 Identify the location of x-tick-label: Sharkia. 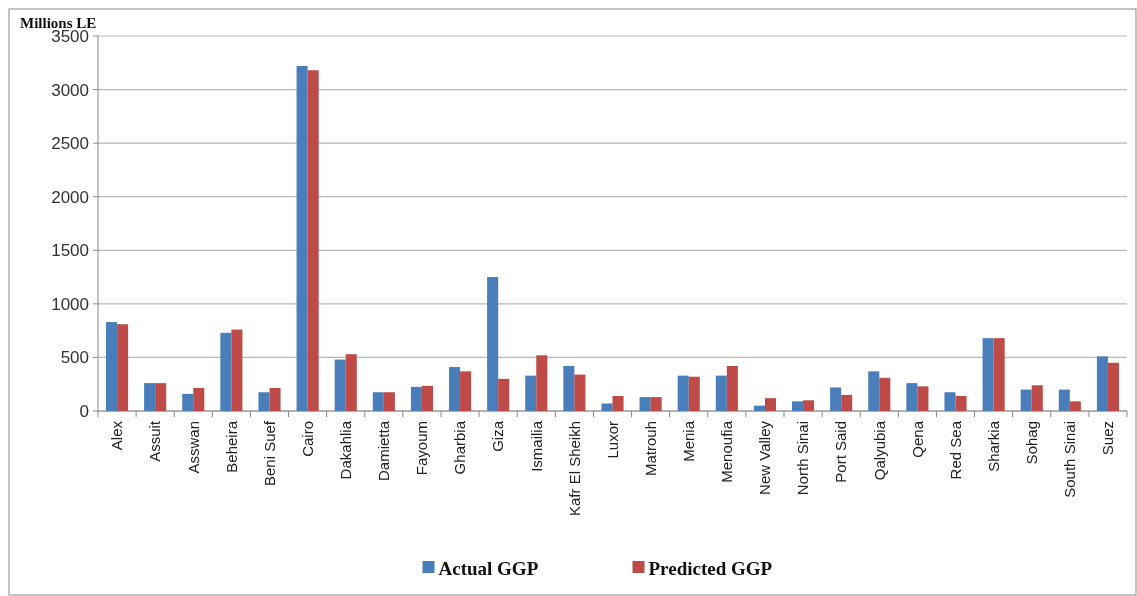
(993, 446).